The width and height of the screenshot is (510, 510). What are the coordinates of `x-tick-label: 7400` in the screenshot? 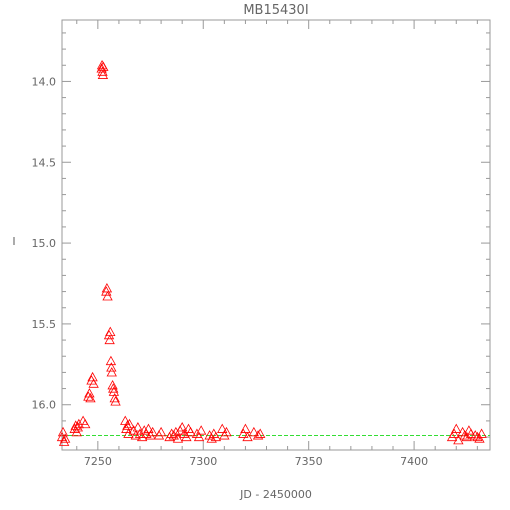 It's located at (414, 461).